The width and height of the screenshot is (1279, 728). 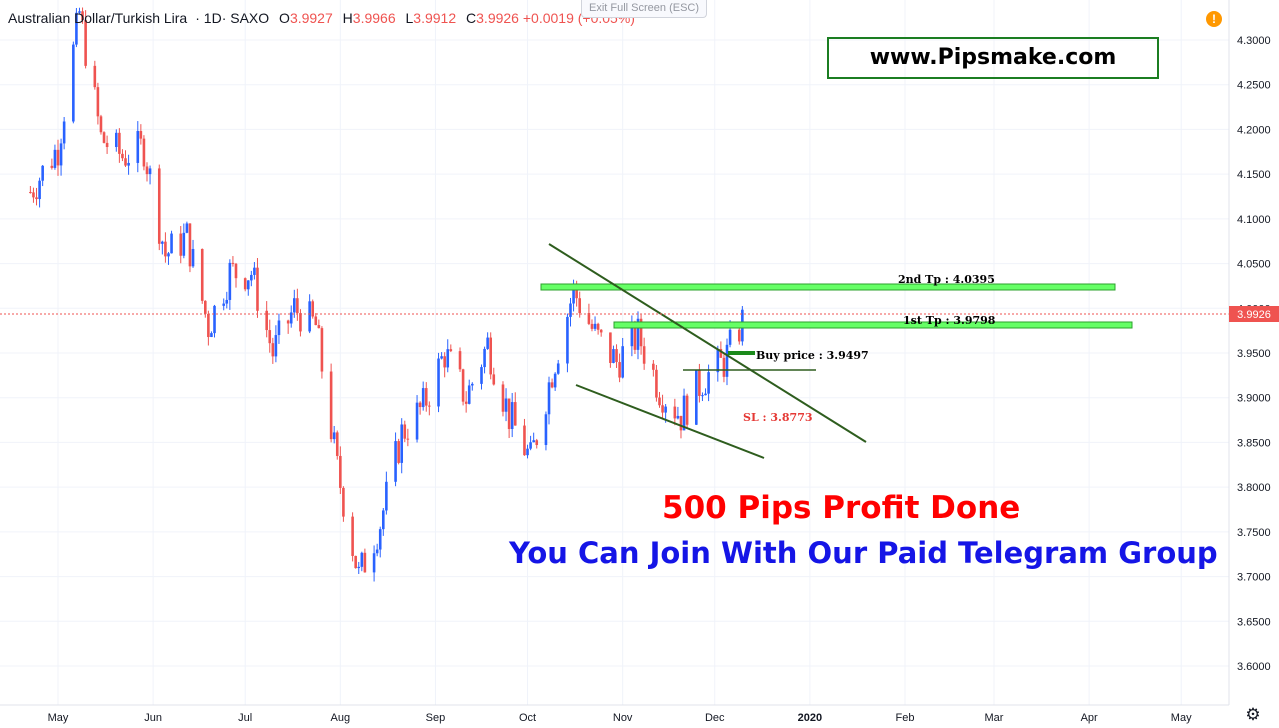 I want to click on y-tick-label: 3.8000, so click(x=1254, y=488).